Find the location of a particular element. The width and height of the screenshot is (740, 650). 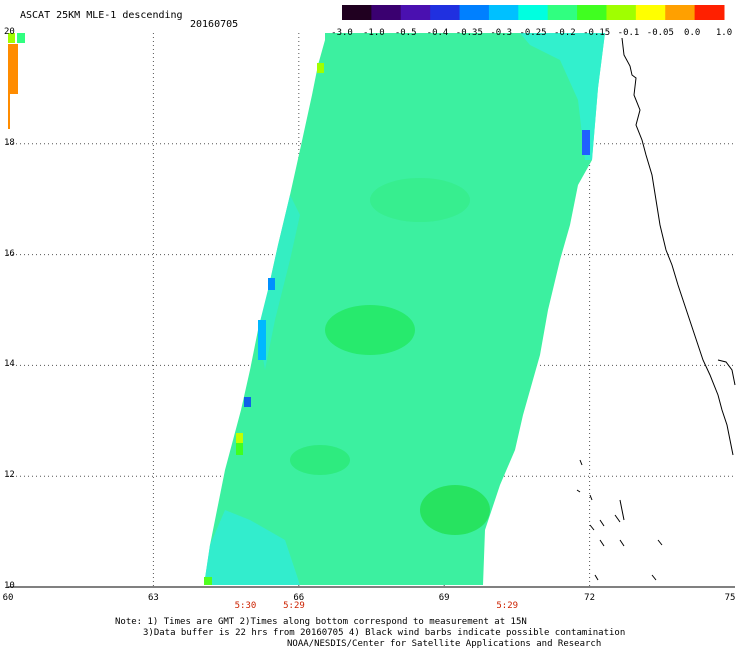

colorbar-label: -1.0 is located at coordinates (373, 33).